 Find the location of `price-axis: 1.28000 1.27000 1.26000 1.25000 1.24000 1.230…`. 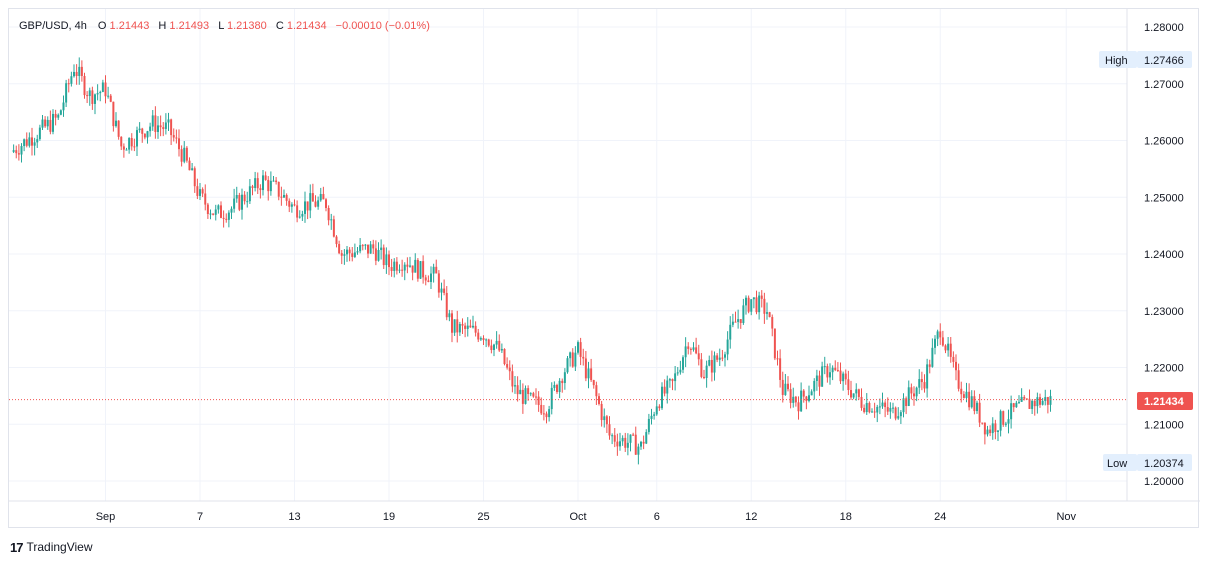

price-axis: 1.28000 1.27000 1.26000 1.25000 1.24000 1.230… is located at coordinates (1164, 255).